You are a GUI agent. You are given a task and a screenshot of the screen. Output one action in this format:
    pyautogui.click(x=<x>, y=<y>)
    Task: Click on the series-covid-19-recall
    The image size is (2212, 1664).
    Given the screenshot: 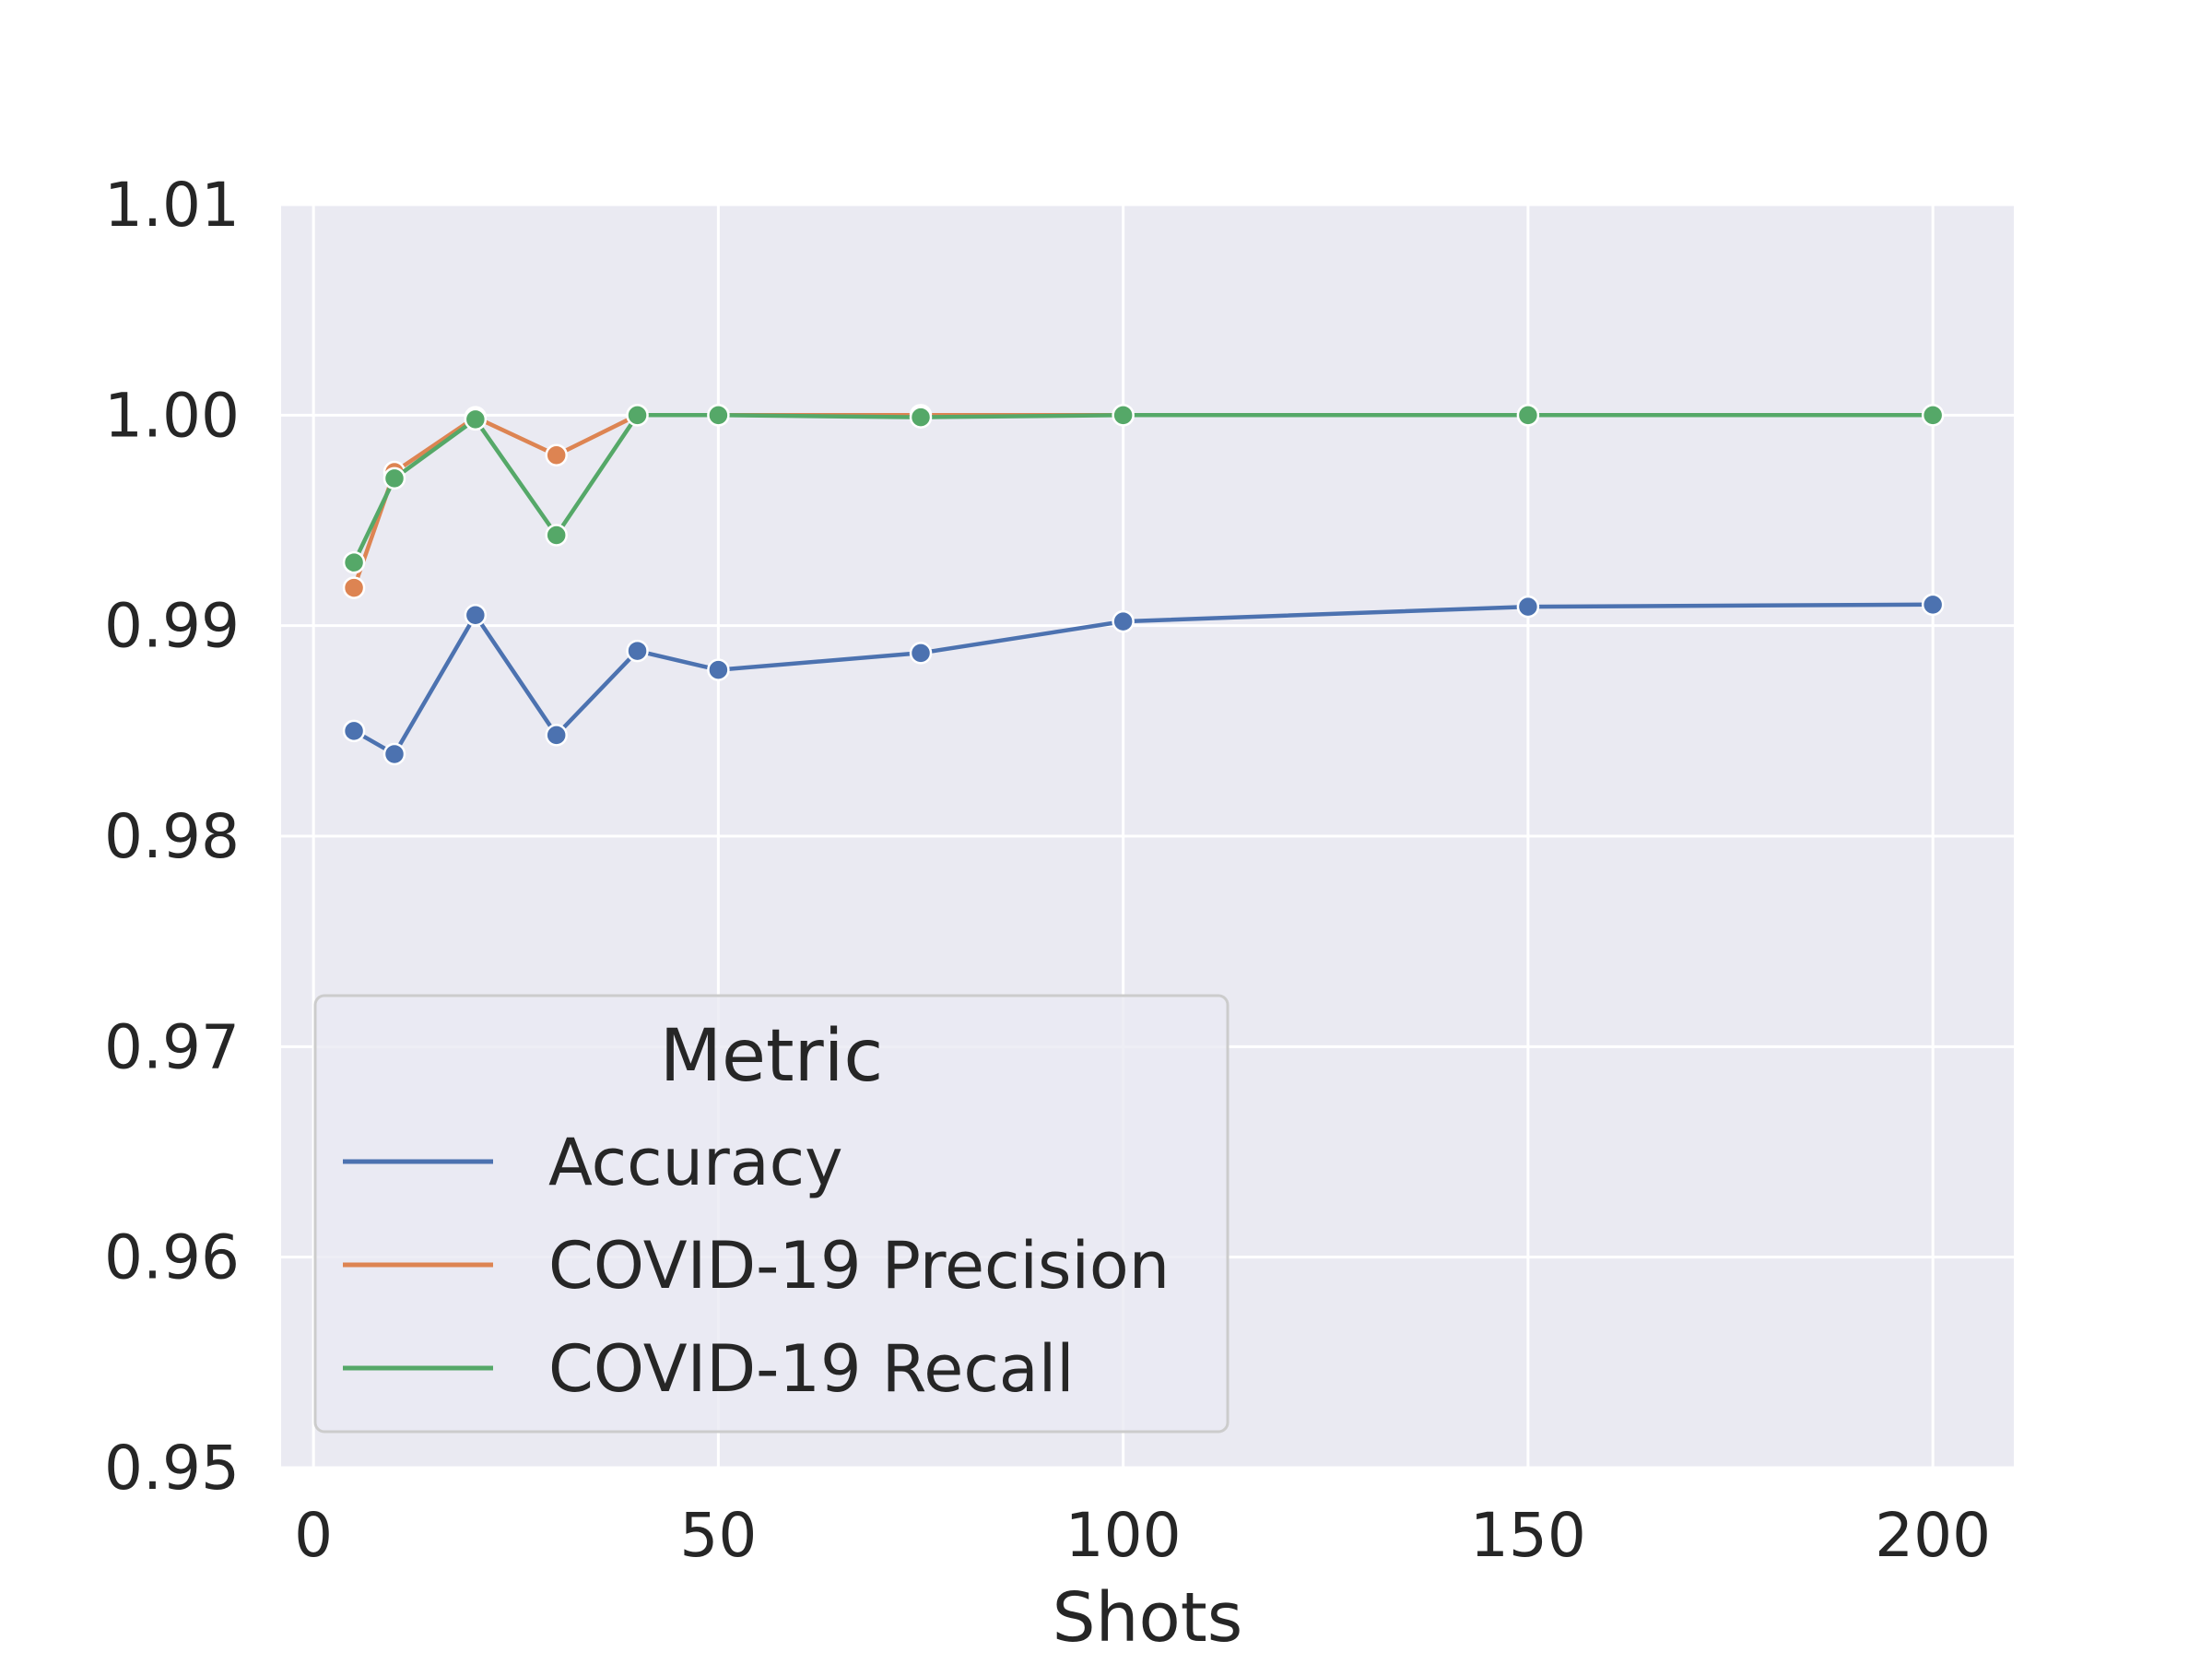 What is the action you would take?
    pyautogui.click(x=1143, y=489)
    